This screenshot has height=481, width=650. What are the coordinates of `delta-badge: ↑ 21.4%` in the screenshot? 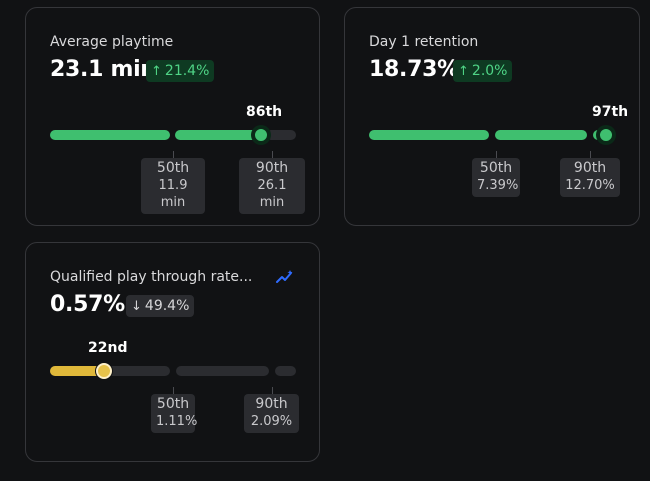 It's located at (180, 71).